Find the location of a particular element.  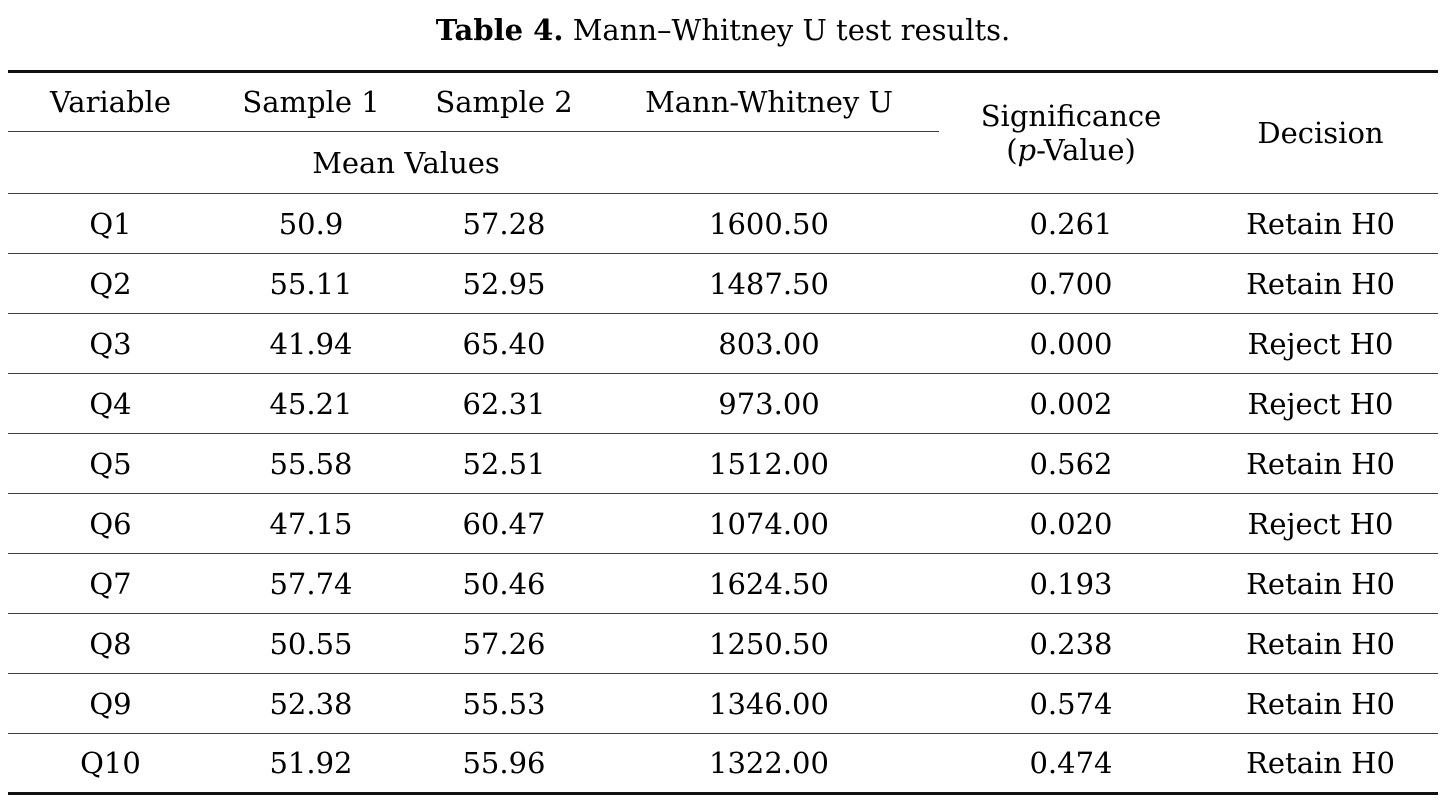

cell-sample1: 50.9 is located at coordinates (311, 223).